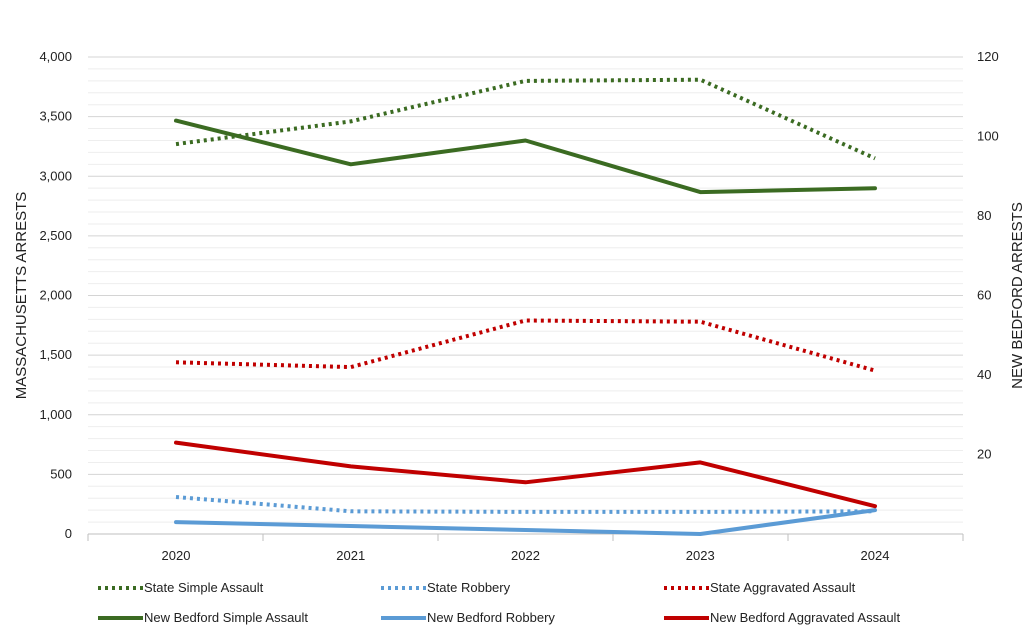  I want to click on legend-label: New Bedford Robbery, so click(491, 617).